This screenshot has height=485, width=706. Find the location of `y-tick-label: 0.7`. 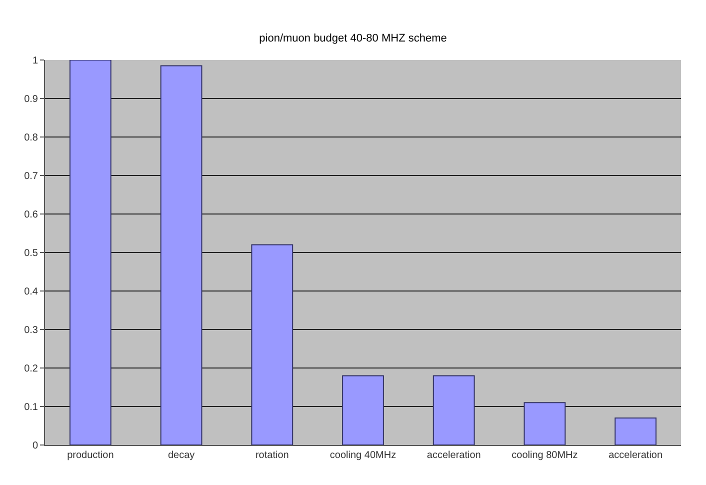

y-tick-label: 0.7 is located at coordinates (31, 176).